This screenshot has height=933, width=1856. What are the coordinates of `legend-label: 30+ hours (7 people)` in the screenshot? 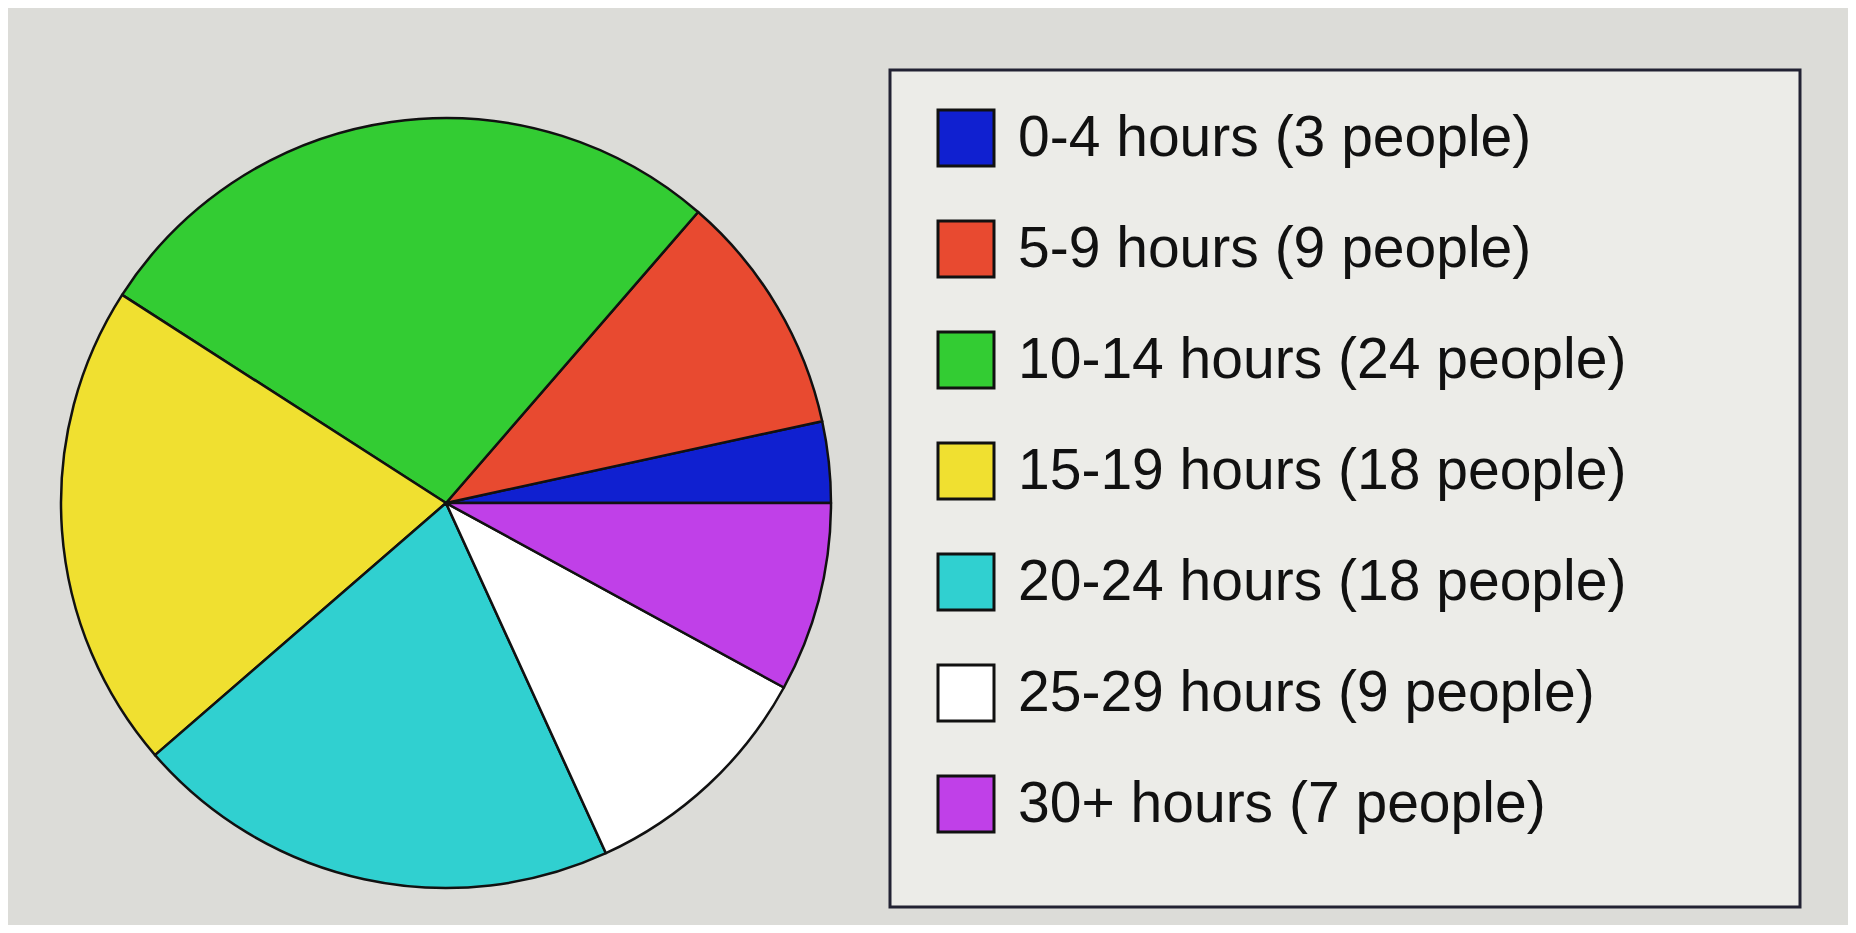 It's located at (1282, 802).